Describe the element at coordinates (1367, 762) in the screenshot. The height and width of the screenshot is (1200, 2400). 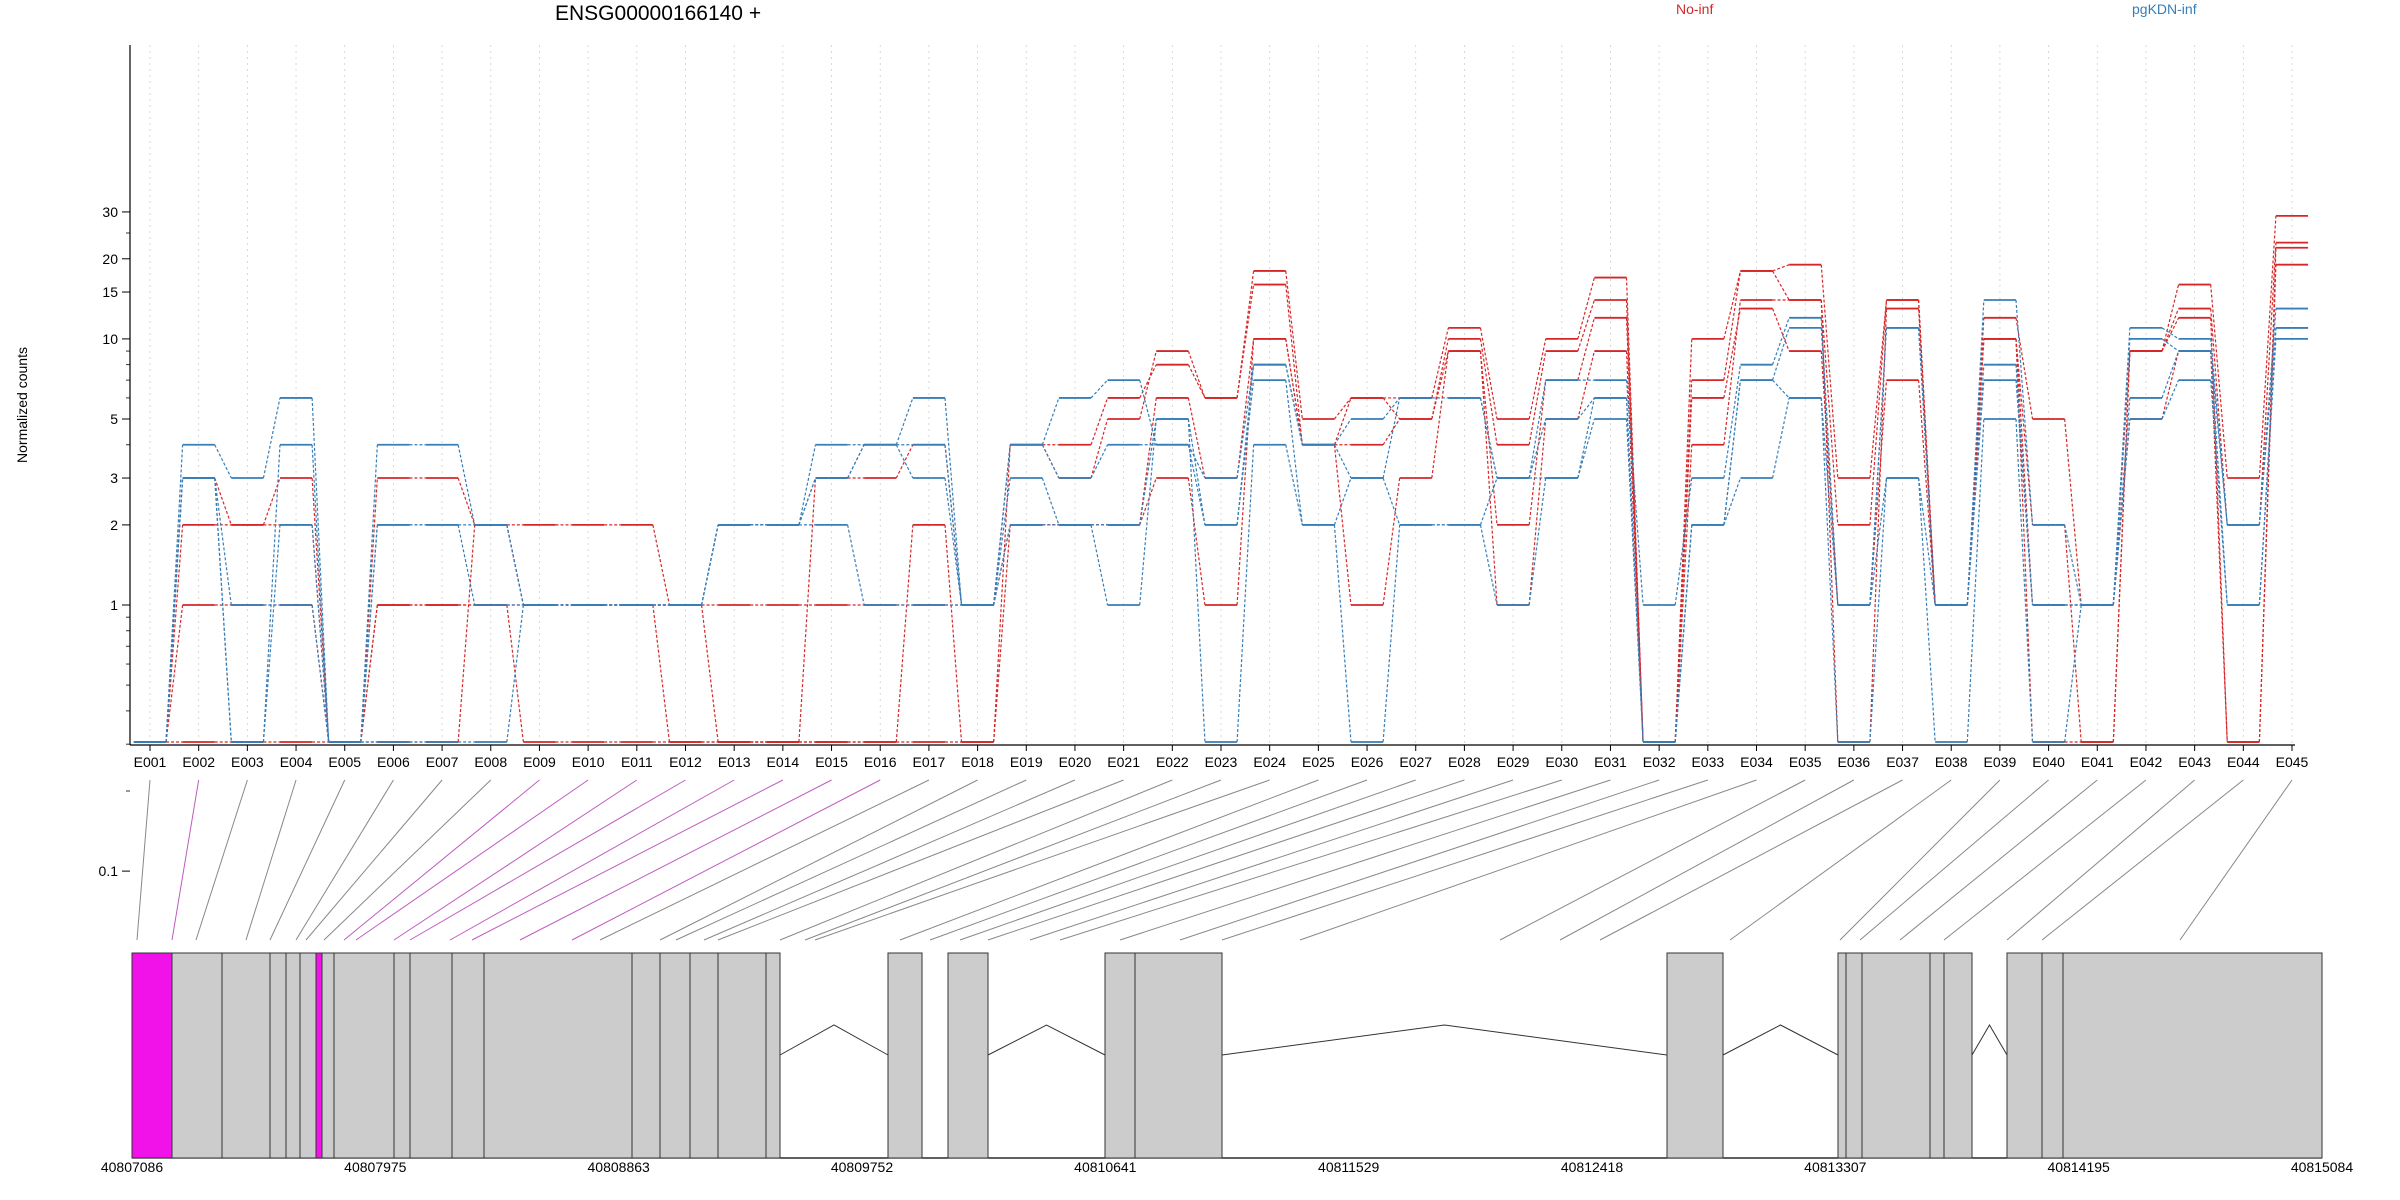
I see `x-tick-label: E026` at that location.